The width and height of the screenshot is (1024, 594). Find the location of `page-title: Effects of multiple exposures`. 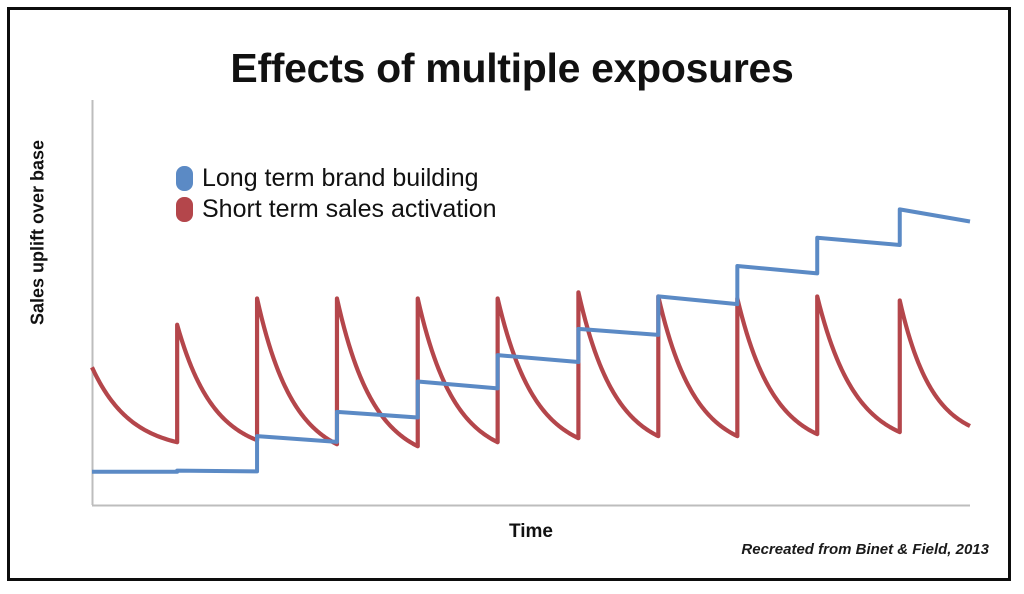

page-title: Effects of multiple exposures is located at coordinates (512, 68).